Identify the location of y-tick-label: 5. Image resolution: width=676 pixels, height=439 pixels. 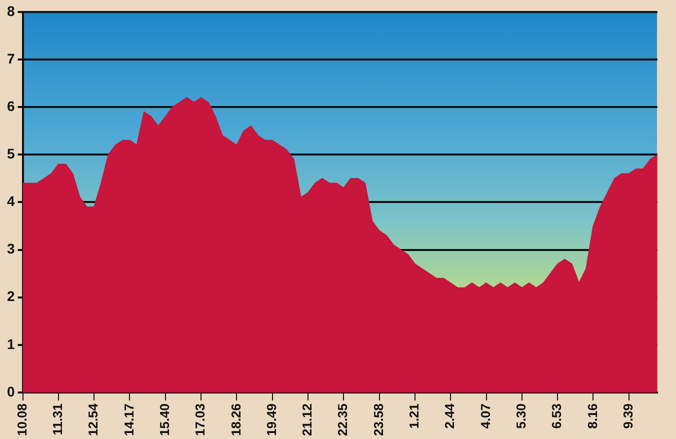
(10, 154).